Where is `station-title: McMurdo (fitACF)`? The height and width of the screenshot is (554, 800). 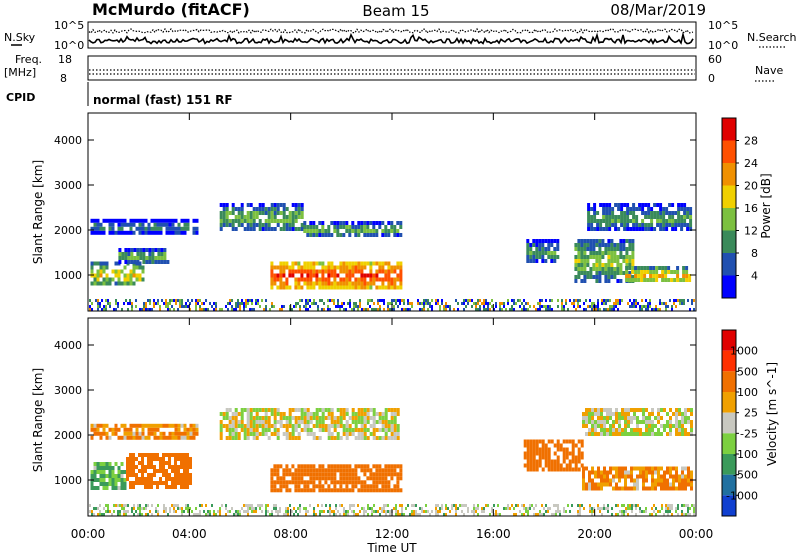
station-title: McMurdo (fitACF) is located at coordinates (171, 9).